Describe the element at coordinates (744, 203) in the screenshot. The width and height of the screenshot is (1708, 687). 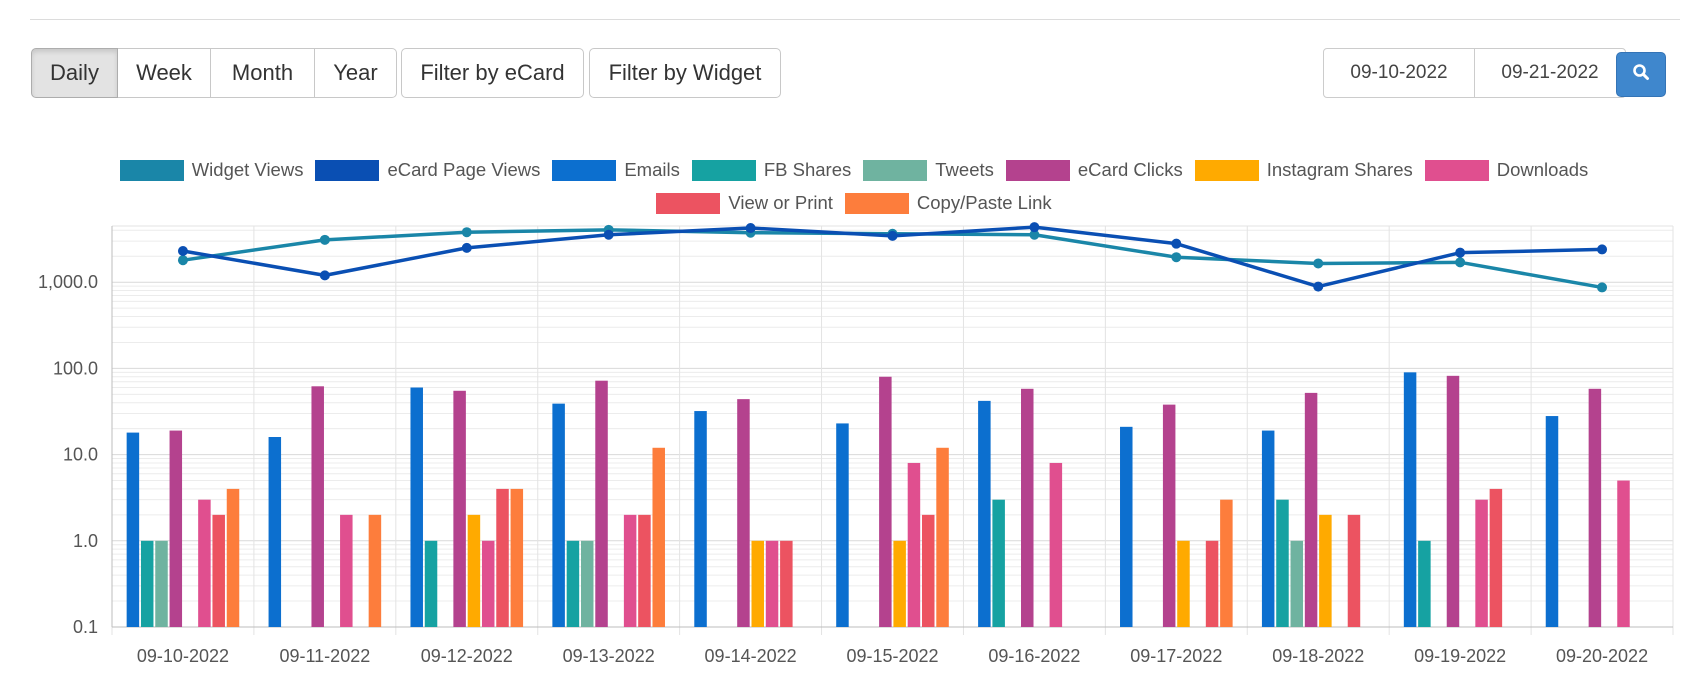
I see `legend-item-view-or-print: View or Print` at that location.